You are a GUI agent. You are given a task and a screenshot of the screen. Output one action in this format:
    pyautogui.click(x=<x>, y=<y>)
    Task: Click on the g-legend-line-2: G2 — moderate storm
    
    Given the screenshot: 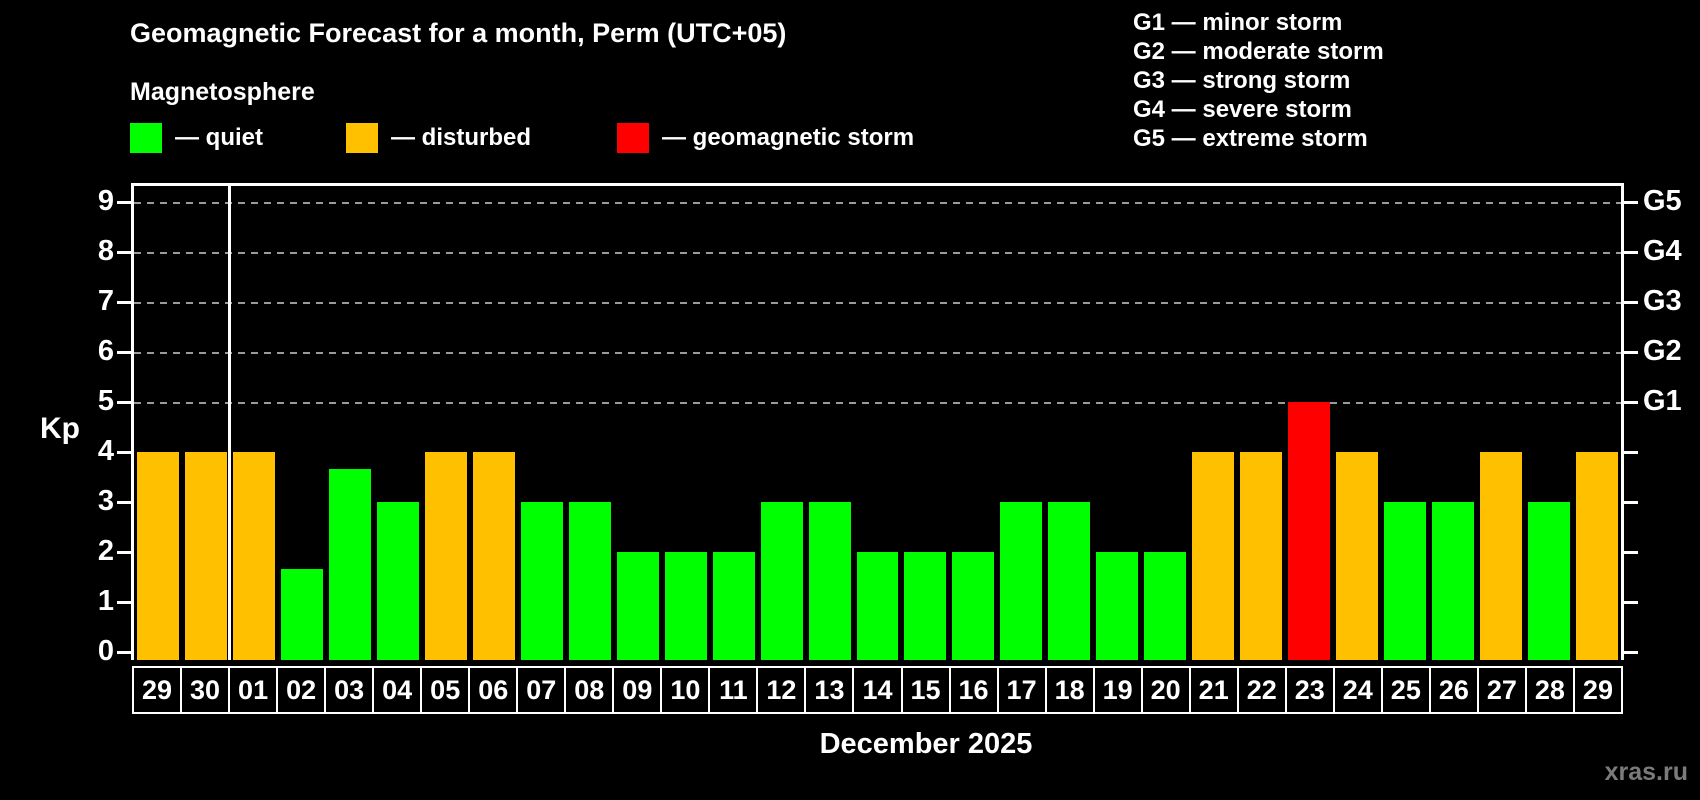 What is the action you would take?
    pyautogui.click(x=1258, y=51)
    